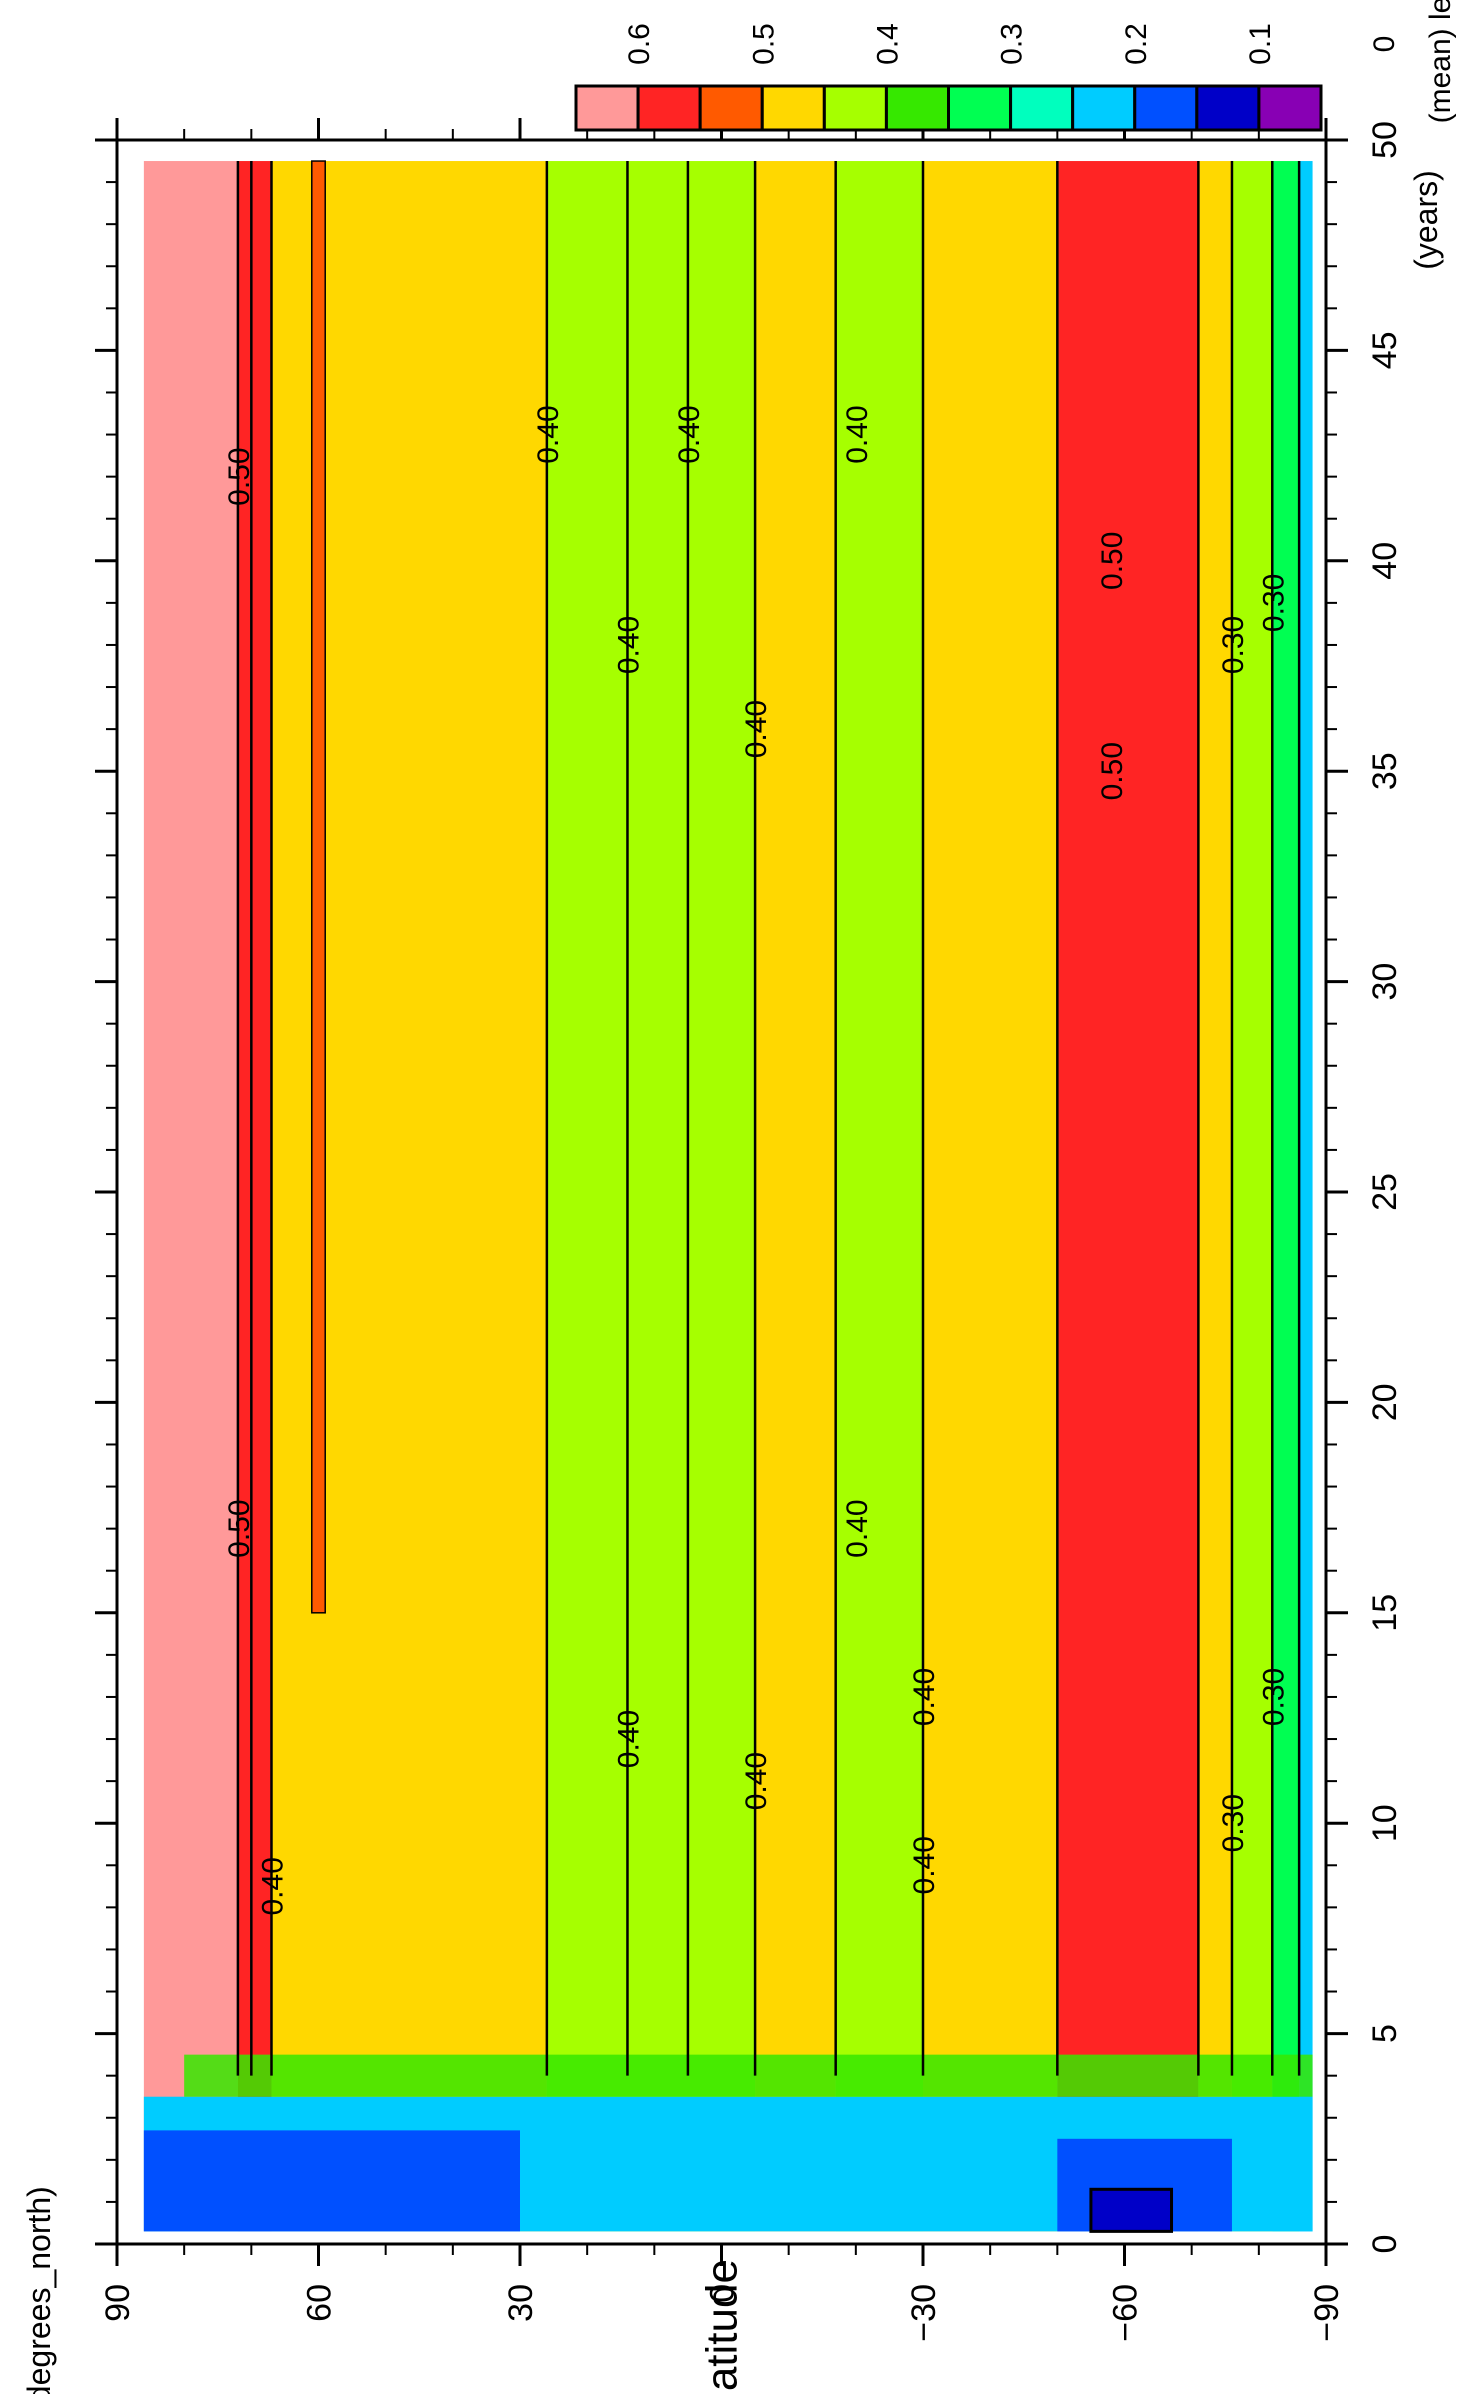  Describe the element at coordinates (1385, 350) in the screenshot. I see `x-tick-label: 45` at that location.